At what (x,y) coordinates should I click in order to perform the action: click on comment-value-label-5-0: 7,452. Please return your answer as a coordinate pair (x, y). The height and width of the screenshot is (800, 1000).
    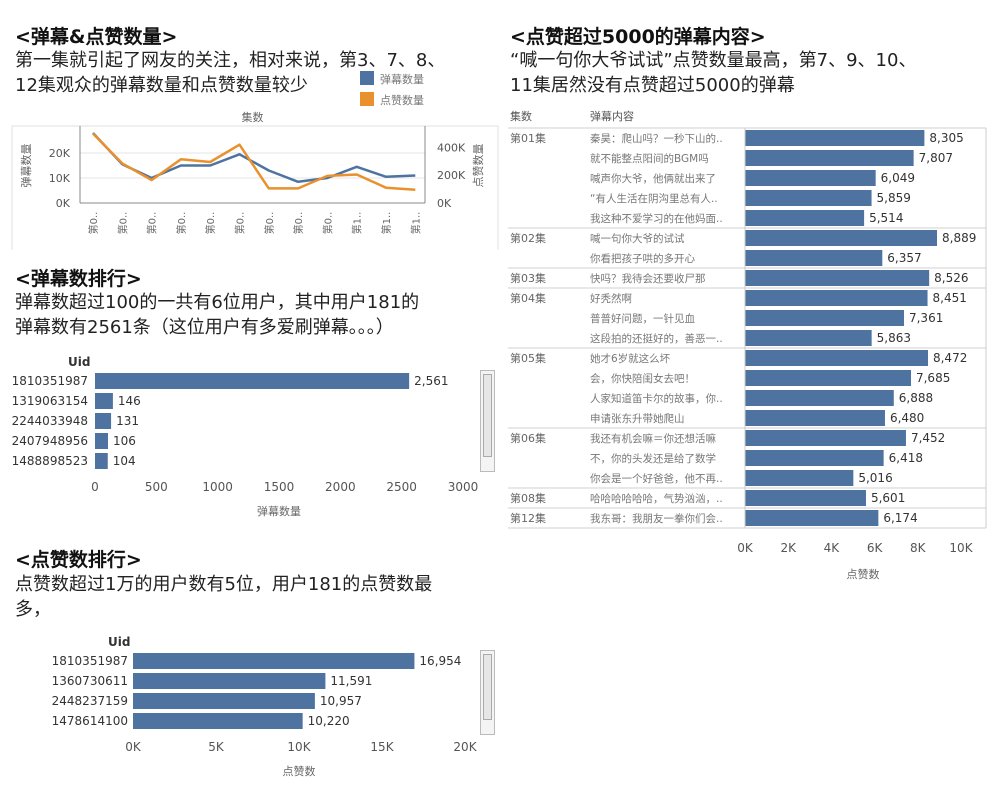
    Looking at the image, I should click on (928, 438).